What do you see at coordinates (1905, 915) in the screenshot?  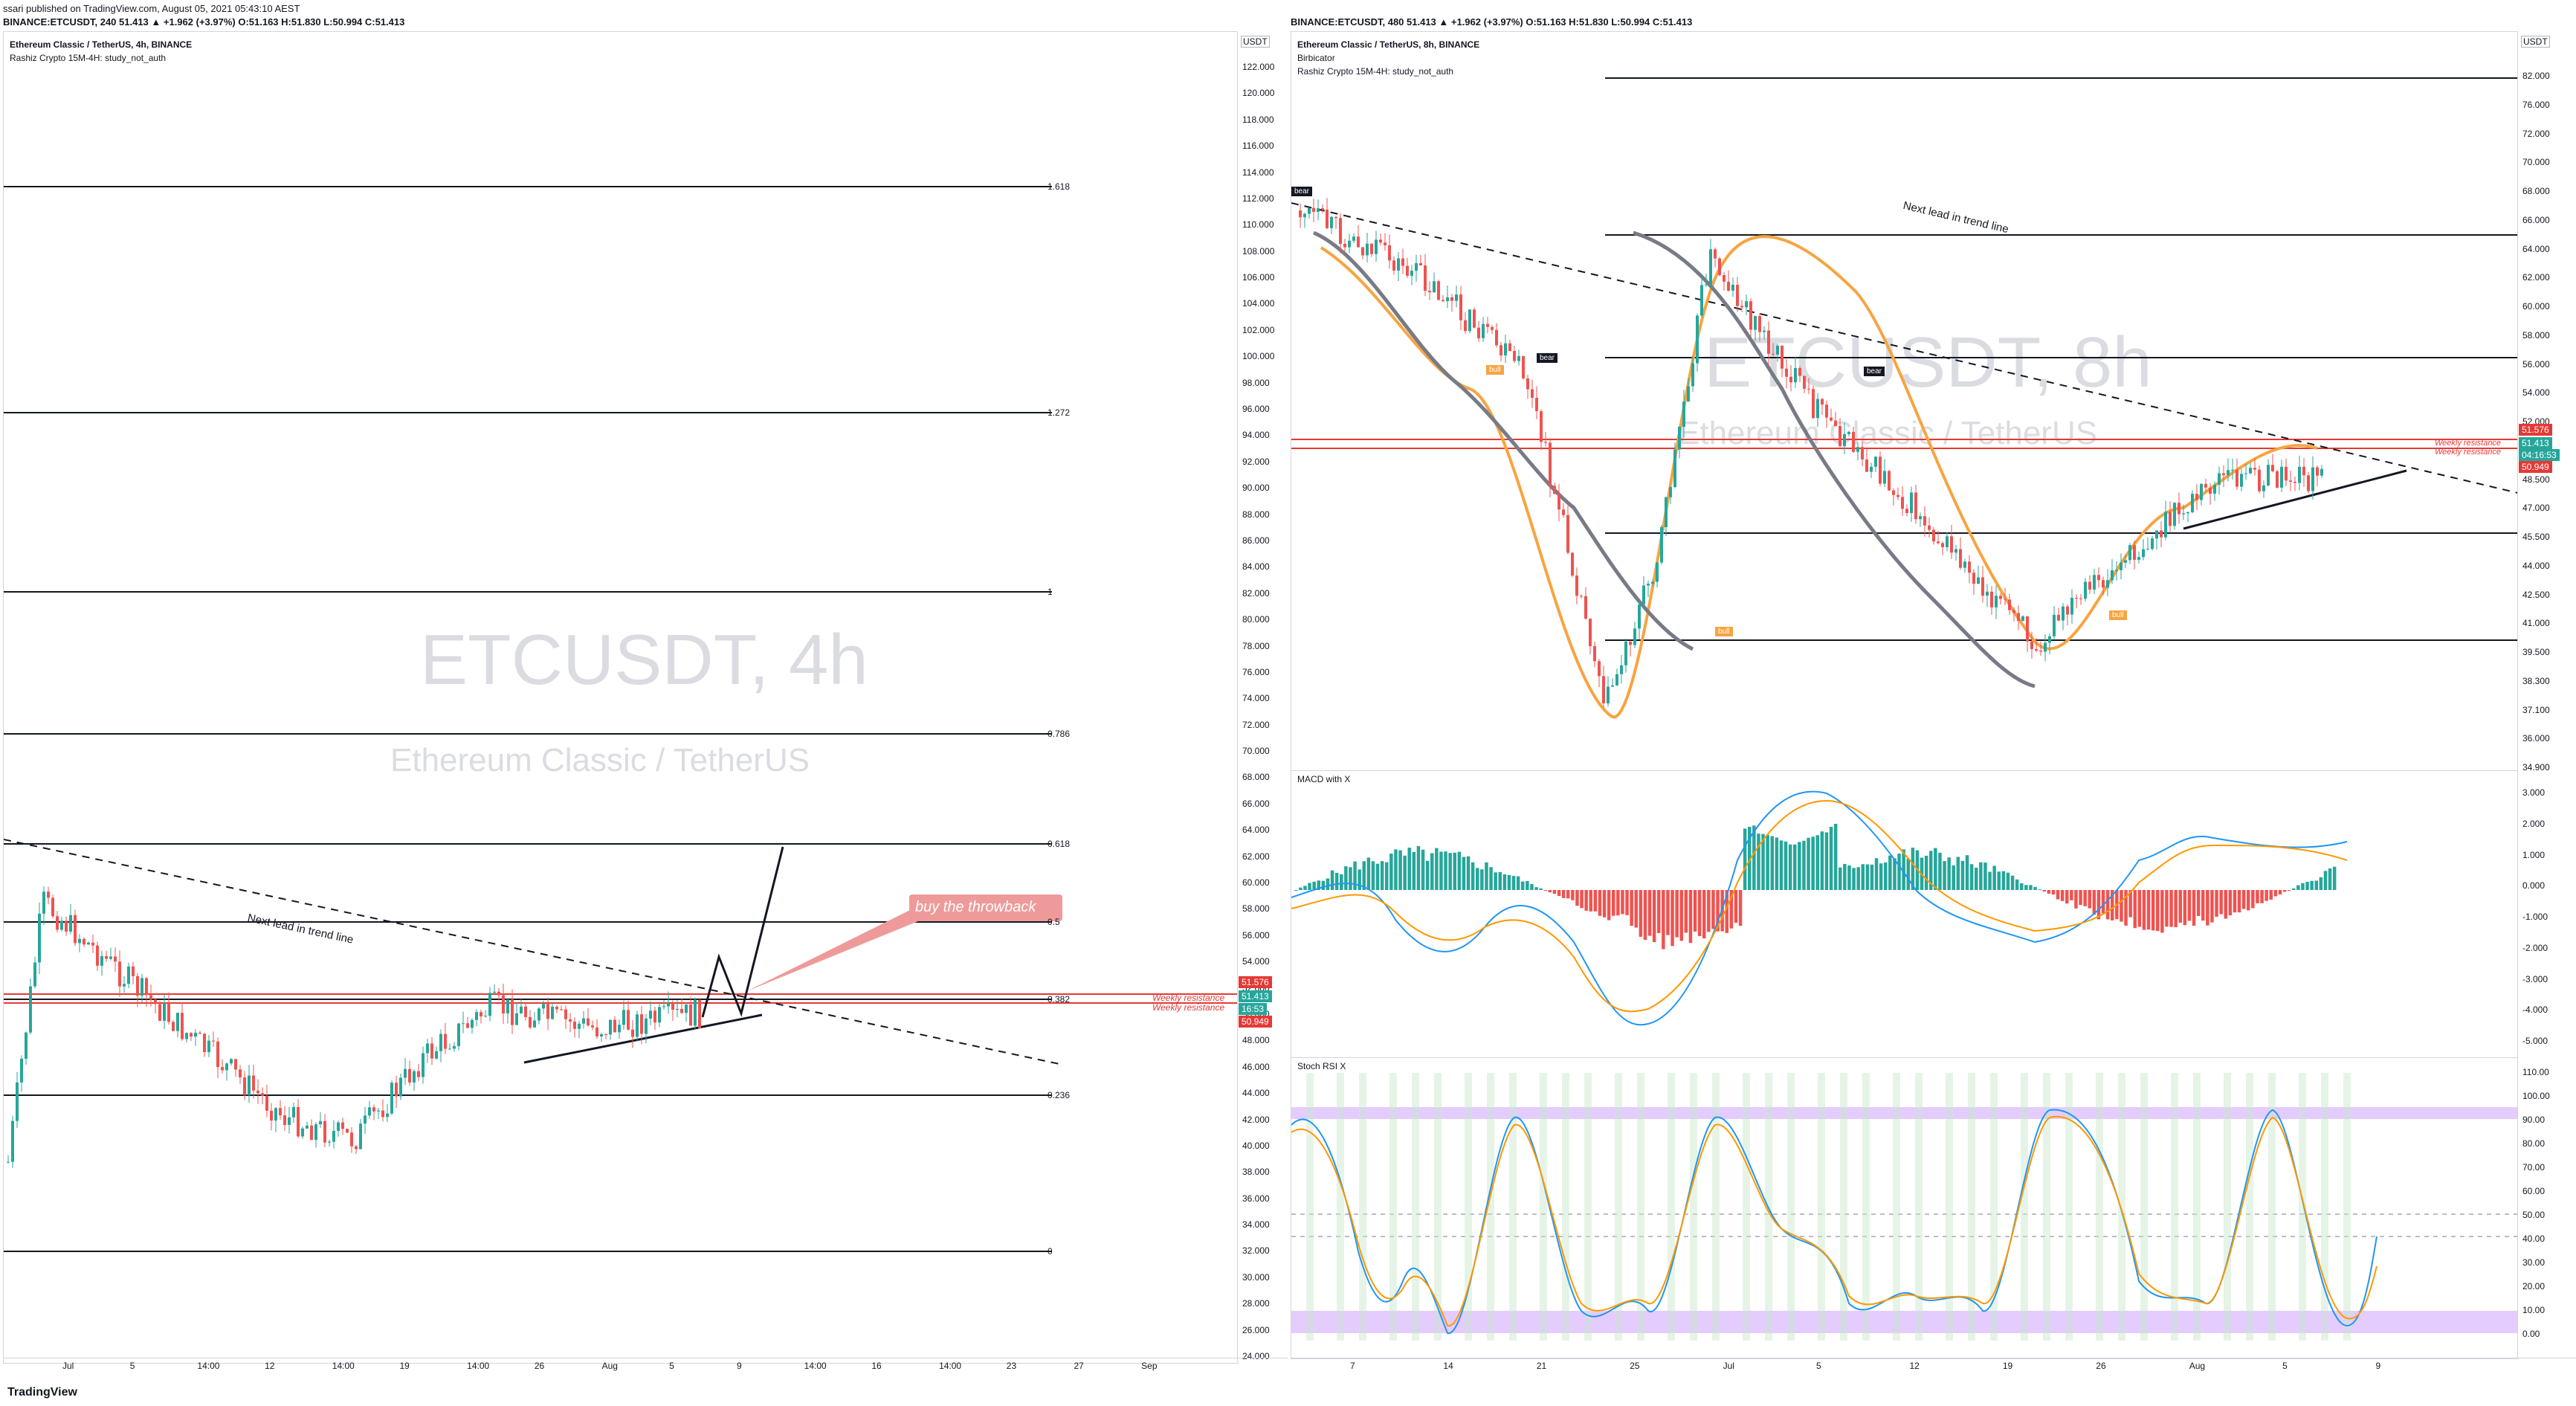 I see `macd-pane: MACD with X` at bounding box center [1905, 915].